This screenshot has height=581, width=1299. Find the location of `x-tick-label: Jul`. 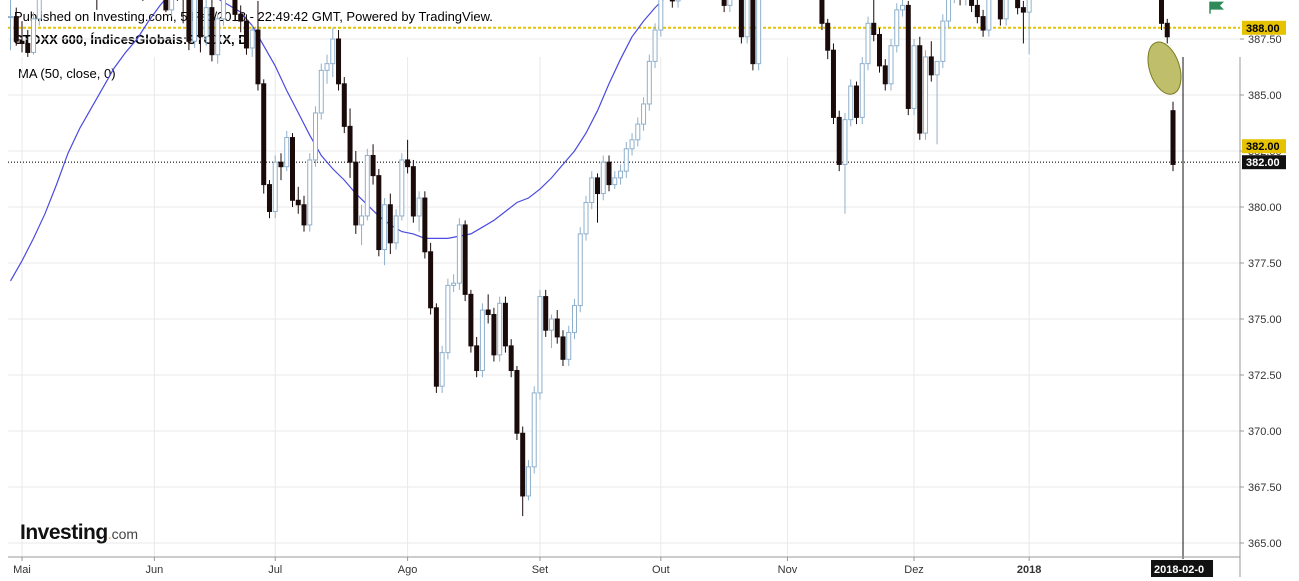

x-tick-label: Jul is located at coordinates (275, 570).